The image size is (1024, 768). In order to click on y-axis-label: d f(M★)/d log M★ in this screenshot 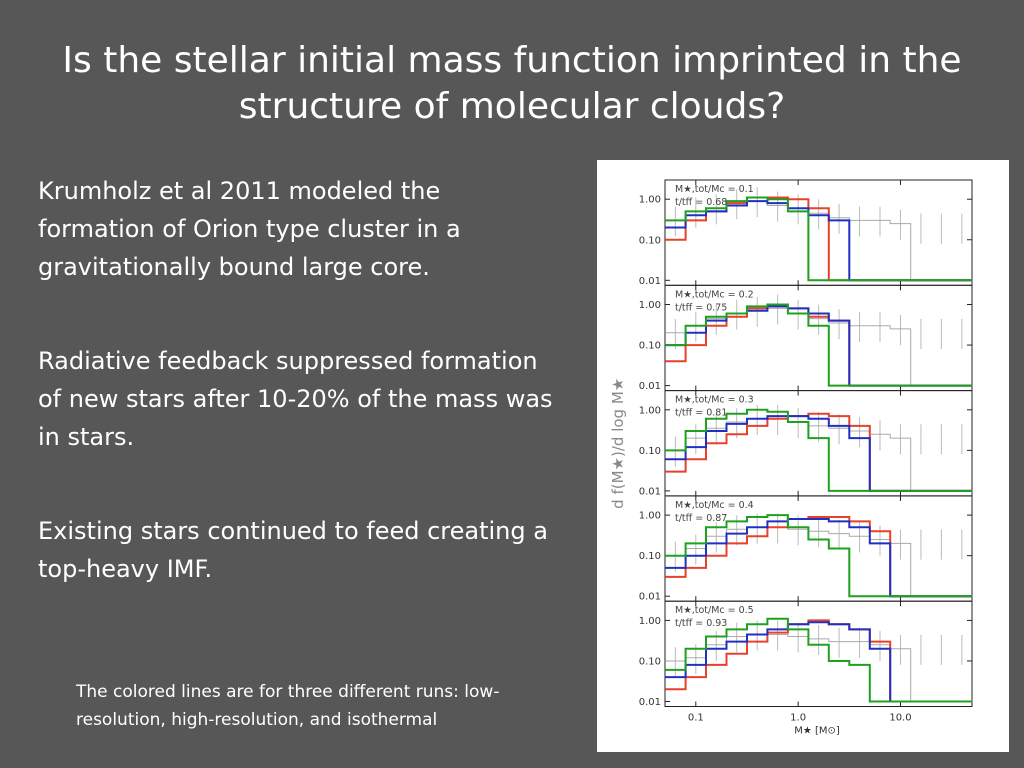, I will do `click(618, 443)`.